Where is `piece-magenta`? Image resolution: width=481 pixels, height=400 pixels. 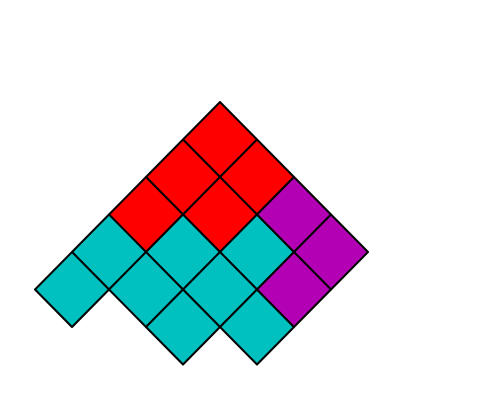 piece-magenta is located at coordinates (312, 252).